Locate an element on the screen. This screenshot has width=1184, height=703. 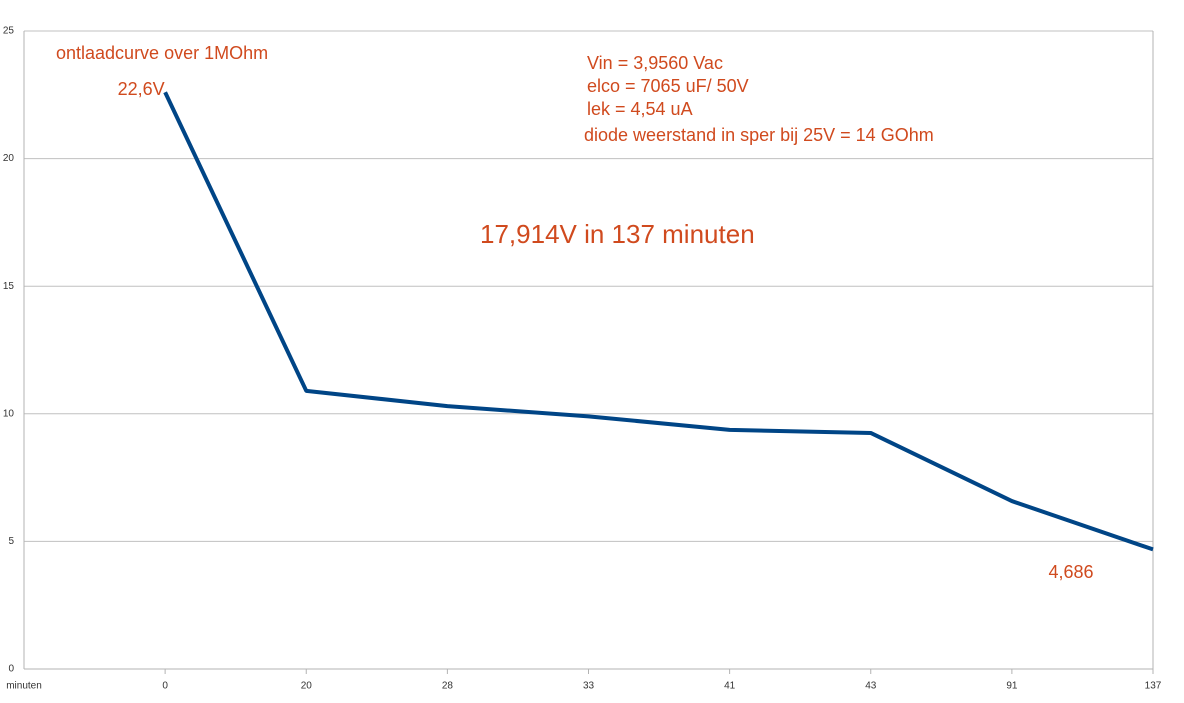
x-axis-label: minuten is located at coordinates (24, 686).